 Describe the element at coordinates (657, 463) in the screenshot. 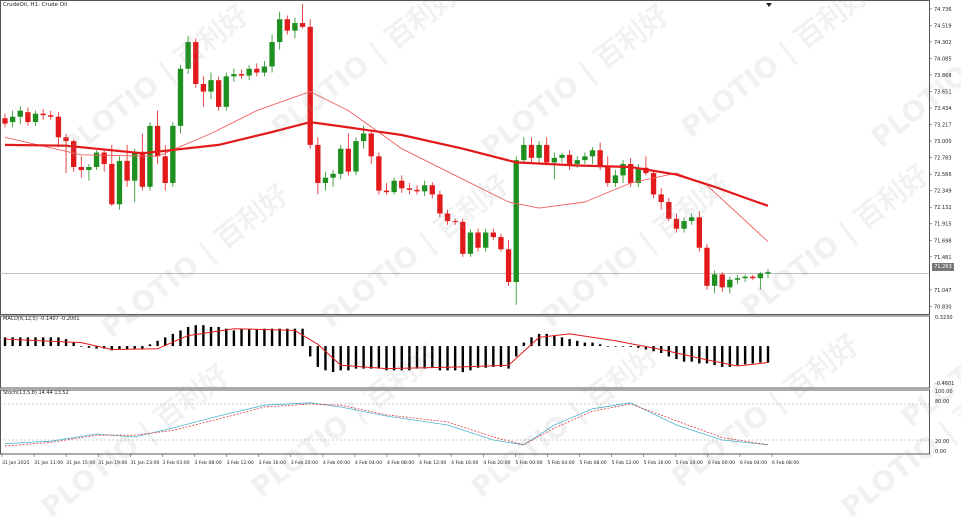

I see `time-tick-label: 5 Feb 16:00` at that location.